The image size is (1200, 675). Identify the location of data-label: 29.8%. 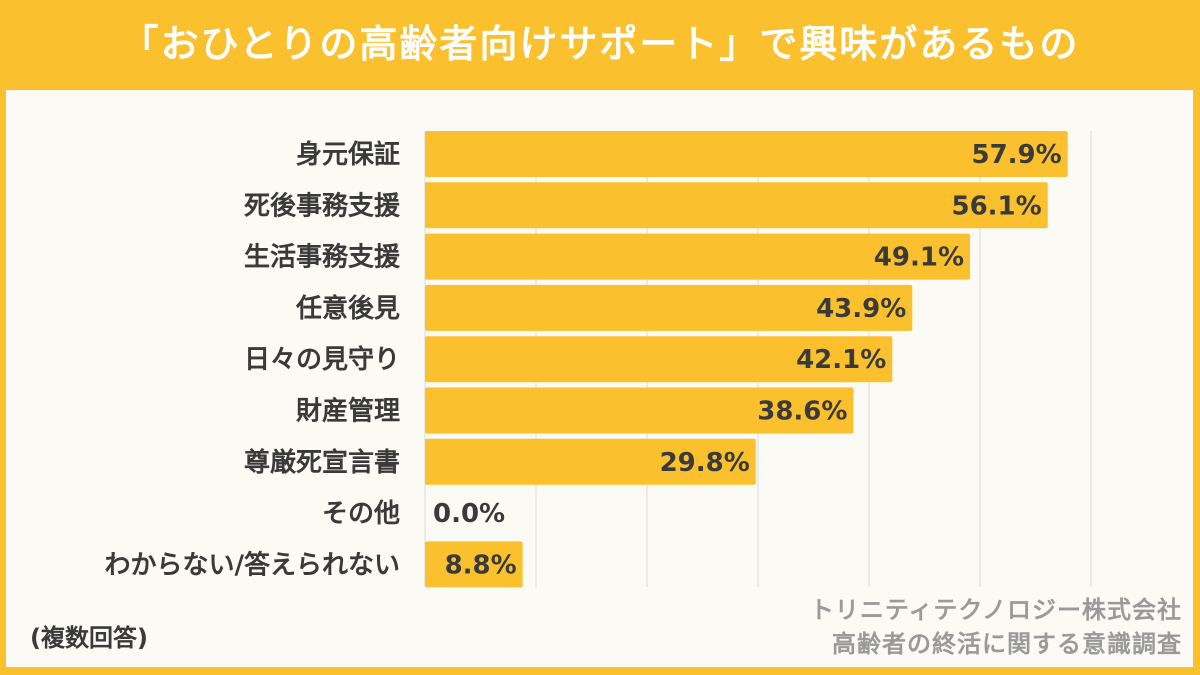
(705, 463).